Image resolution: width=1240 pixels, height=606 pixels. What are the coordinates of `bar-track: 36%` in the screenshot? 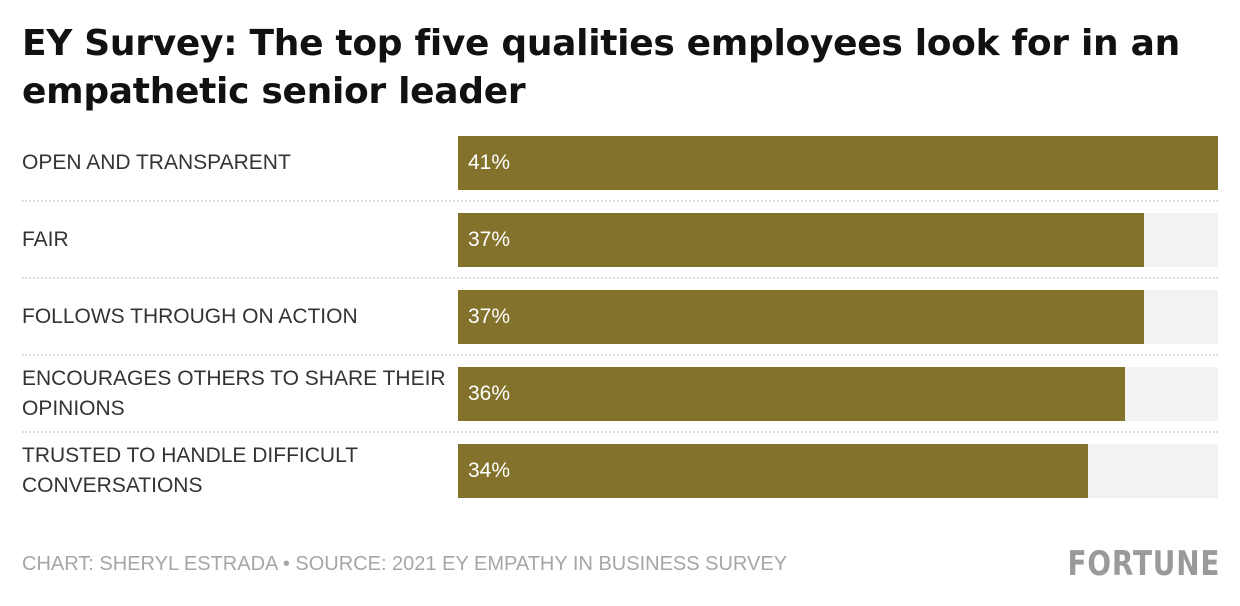 It's located at (838, 394).